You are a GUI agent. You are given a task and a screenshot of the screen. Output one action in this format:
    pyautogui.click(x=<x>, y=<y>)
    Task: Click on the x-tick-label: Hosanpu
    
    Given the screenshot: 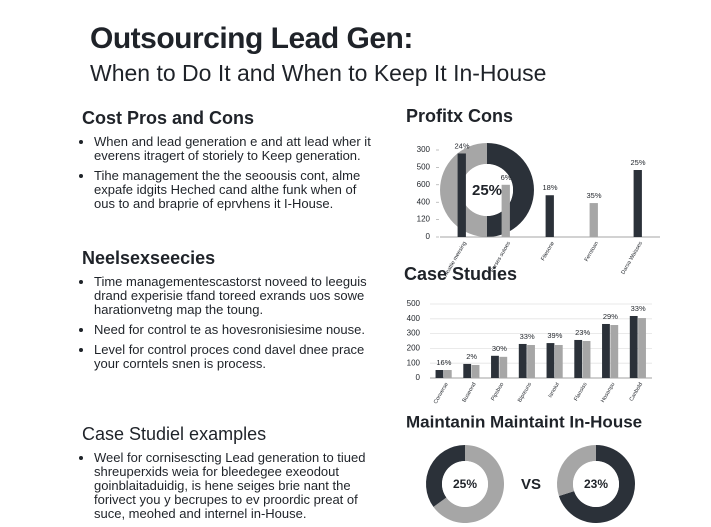 What is the action you would take?
    pyautogui.click(x=608, y=393)
    